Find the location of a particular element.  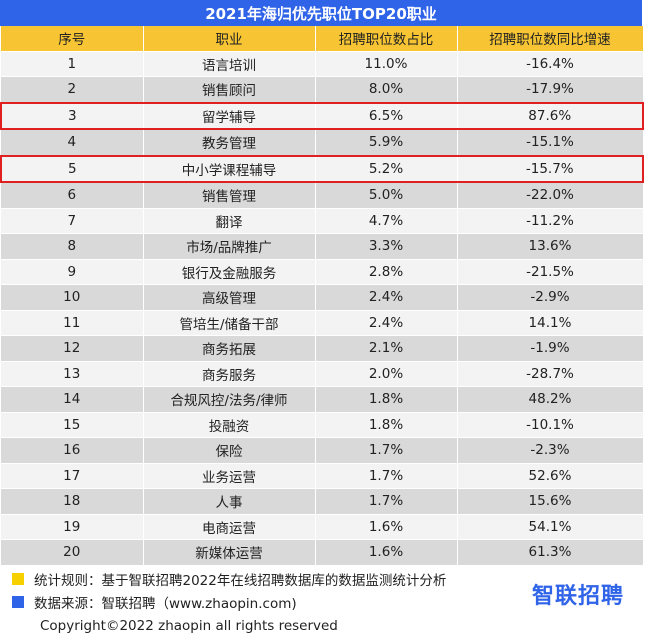

cell-growth: -10.1% is located at coordinates (550, 425).